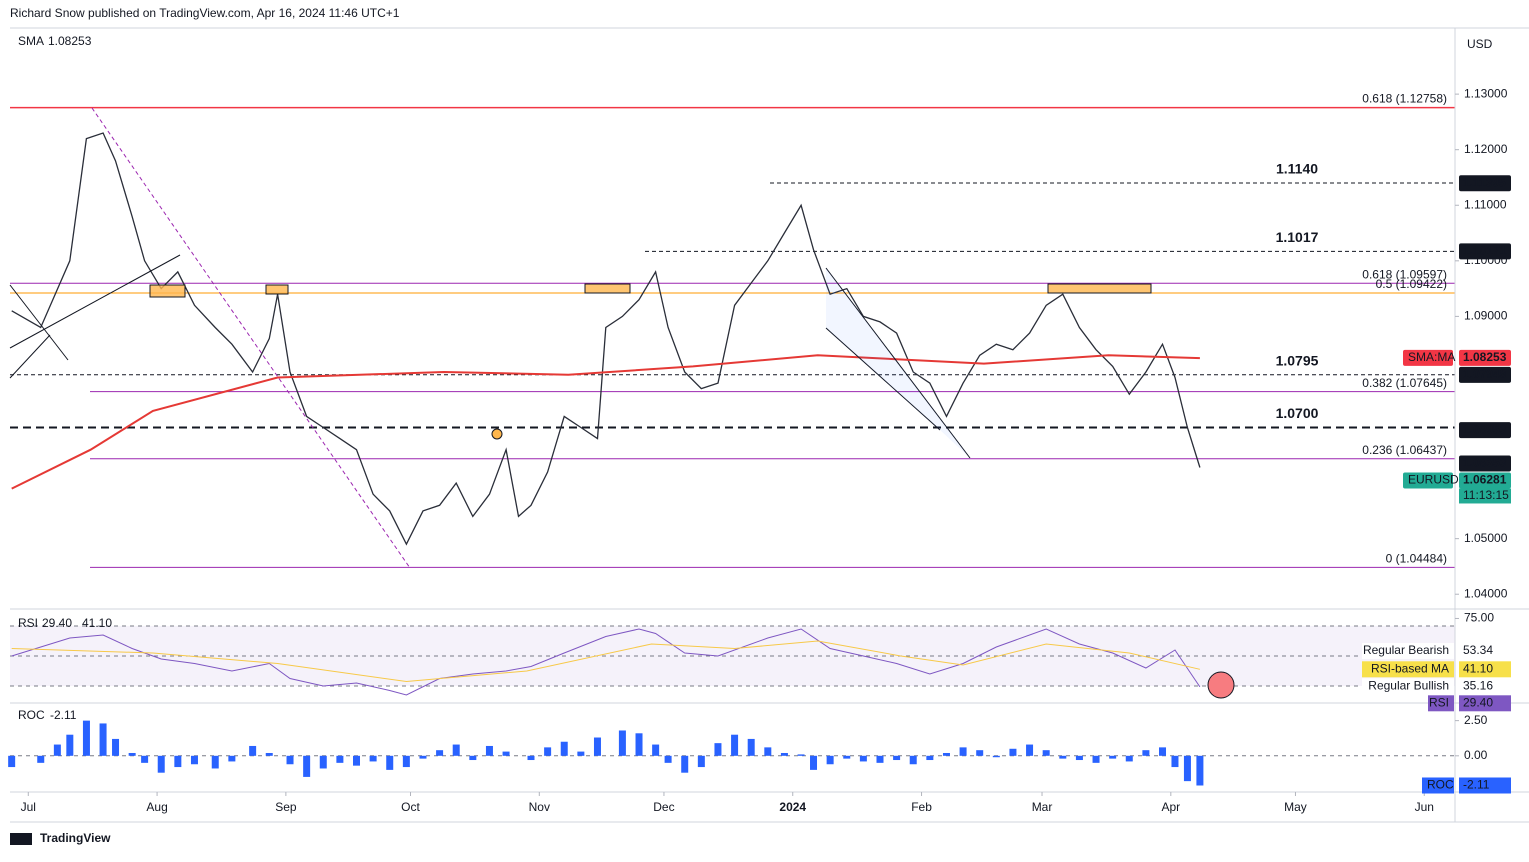 The height and width of the screenshot is (862, 1529). Describe the element at coordinates (1411, 284) in the screenshot. I see `fib-label: 0.5 (1.09422)` at that location.